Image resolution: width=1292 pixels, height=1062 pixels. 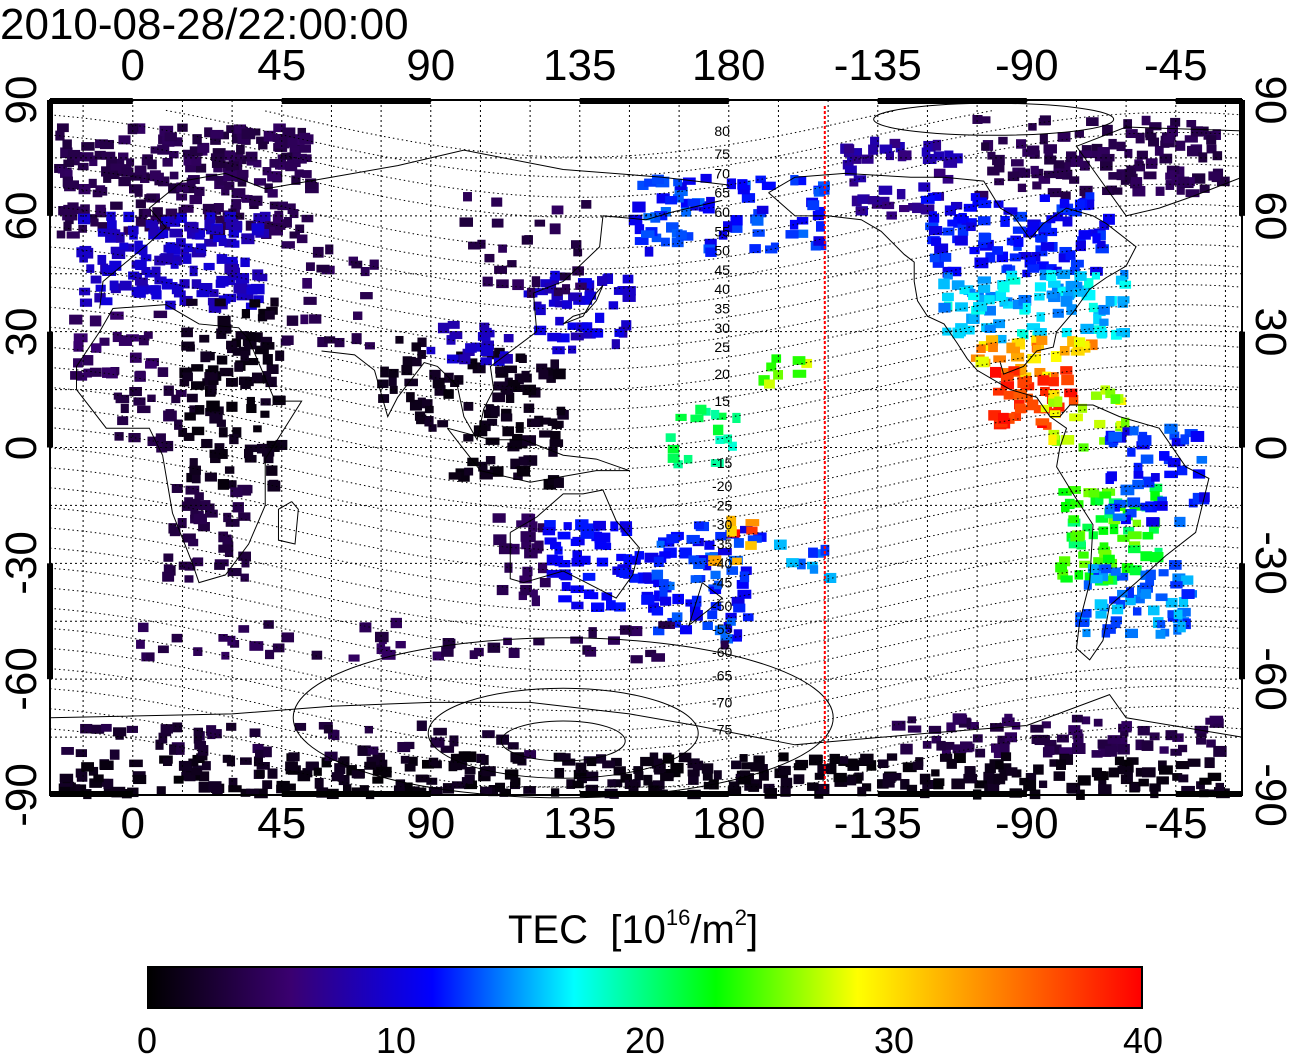 What do you see at coordinates (645, 1040) in the screenshot?
I see `colorbar-tick-label: 20` at bounding box center [645, 1040].